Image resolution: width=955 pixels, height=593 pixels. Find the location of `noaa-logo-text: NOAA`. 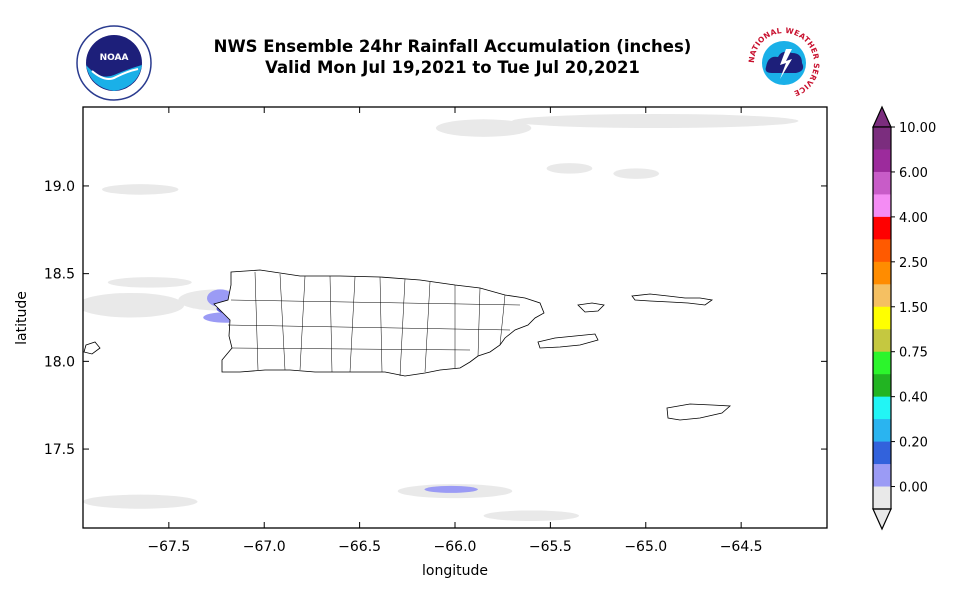

noaa-logo-text: NOAA is located at coordinates (114, 58).